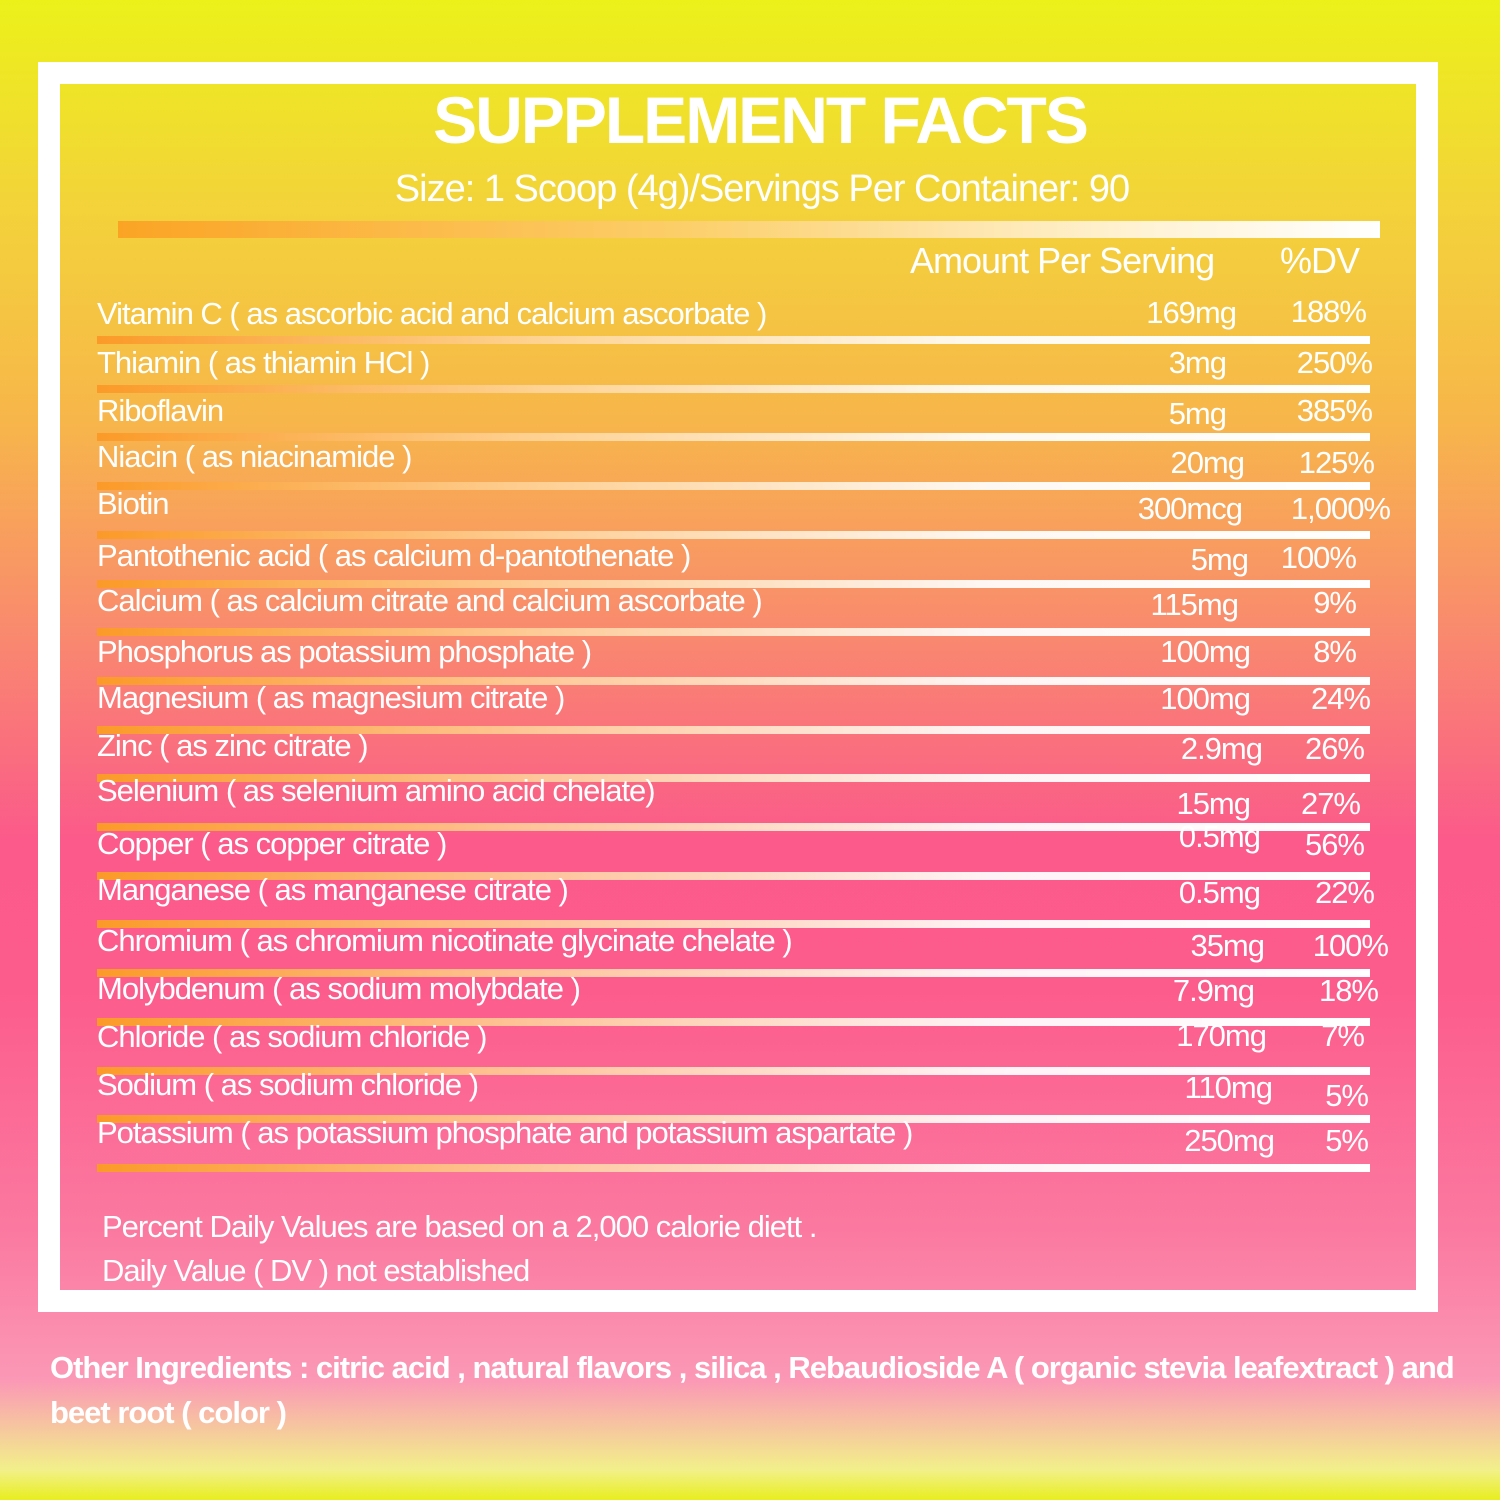  What do you see at coordinates (333, 890) in the screenshot?
I see `nutrient-name: Manganese ( as manganese citrate )` at bounding box center [333, 890].